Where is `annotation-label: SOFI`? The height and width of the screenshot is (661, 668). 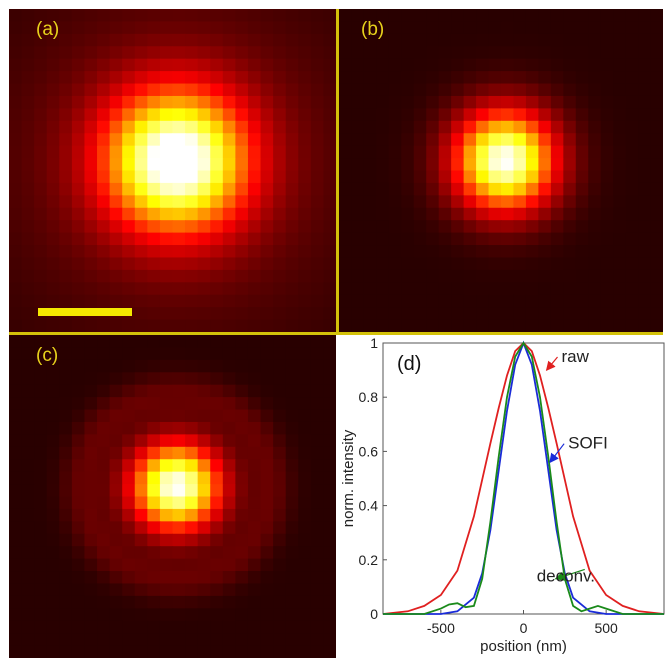
annotation-label: SOFI is located at coordinates (588, 443).